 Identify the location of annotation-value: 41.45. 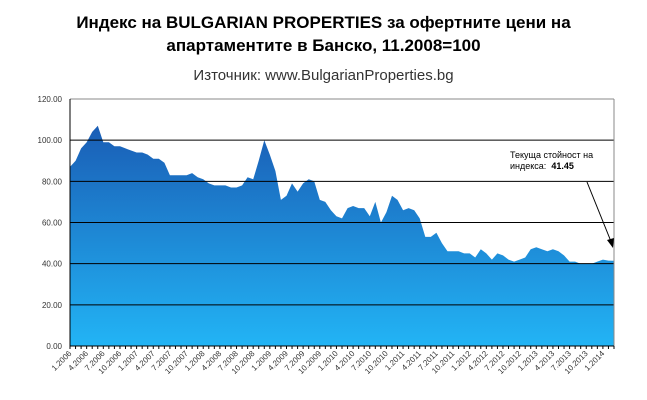
(562, 166).